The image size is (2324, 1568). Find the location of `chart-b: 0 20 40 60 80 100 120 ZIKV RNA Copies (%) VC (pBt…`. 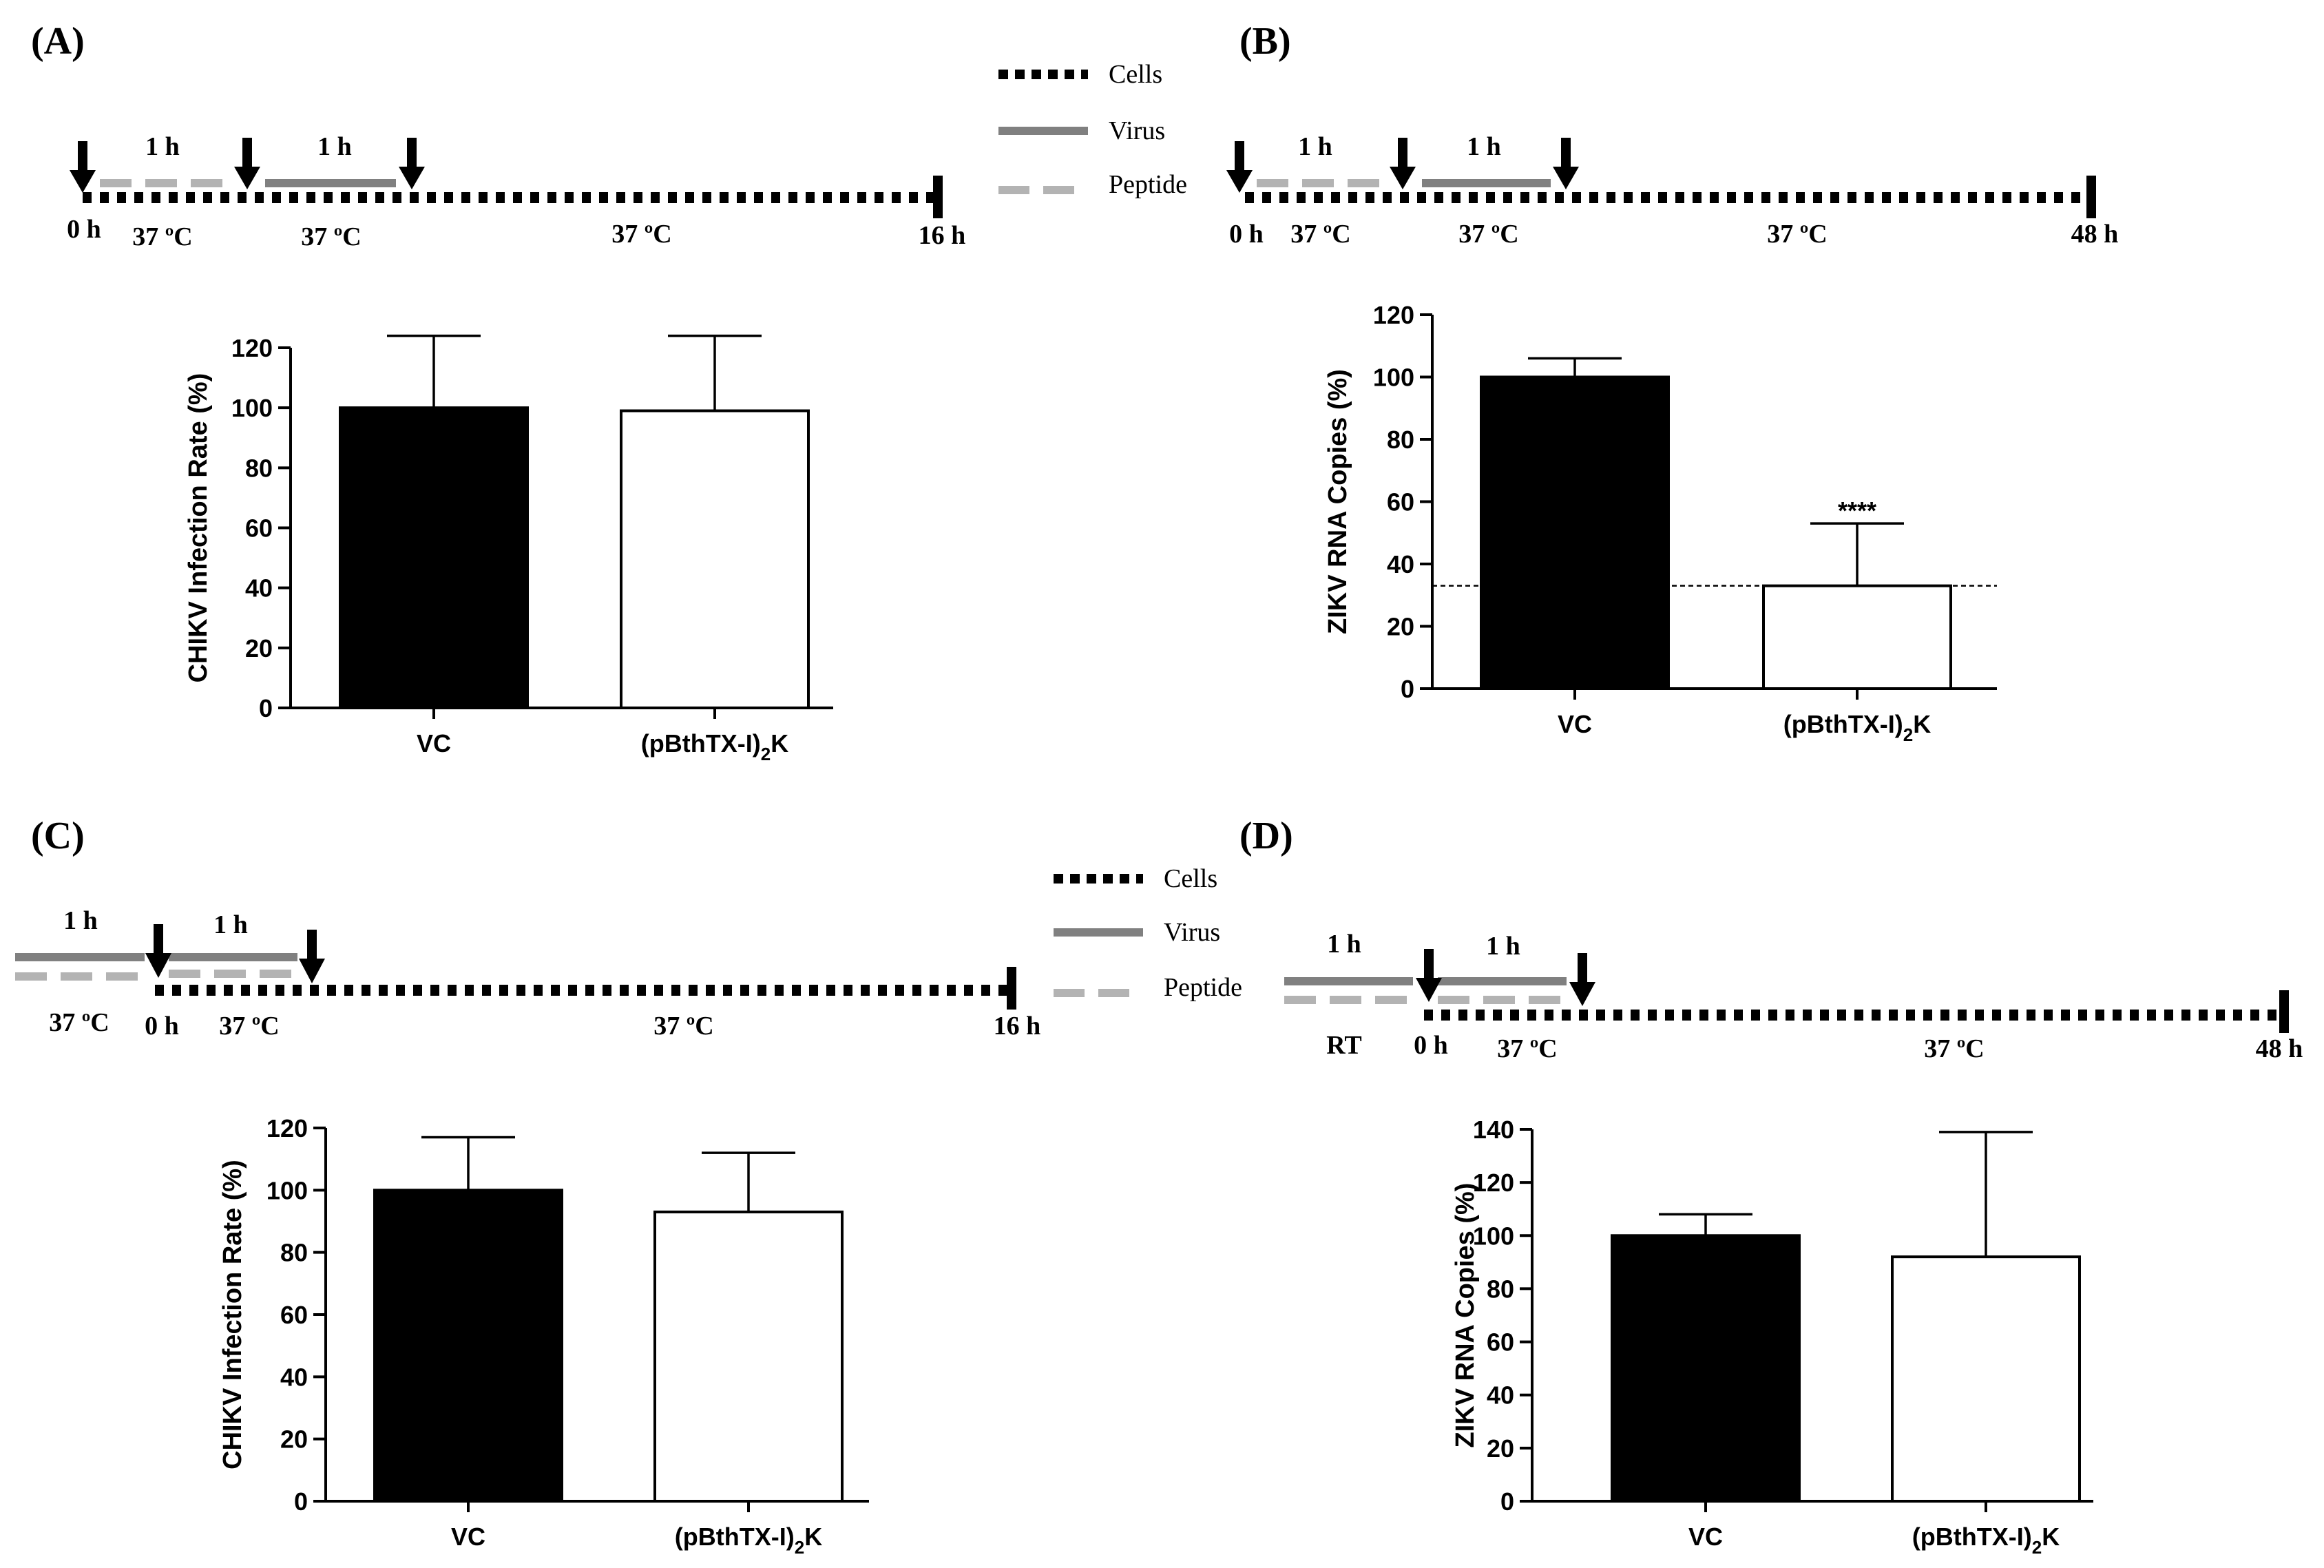

chart-b: 0 20 40 60 80 100 120 ZIKV RNA Copies (%) VC (pBt… is located at coordinates (1660, 523).